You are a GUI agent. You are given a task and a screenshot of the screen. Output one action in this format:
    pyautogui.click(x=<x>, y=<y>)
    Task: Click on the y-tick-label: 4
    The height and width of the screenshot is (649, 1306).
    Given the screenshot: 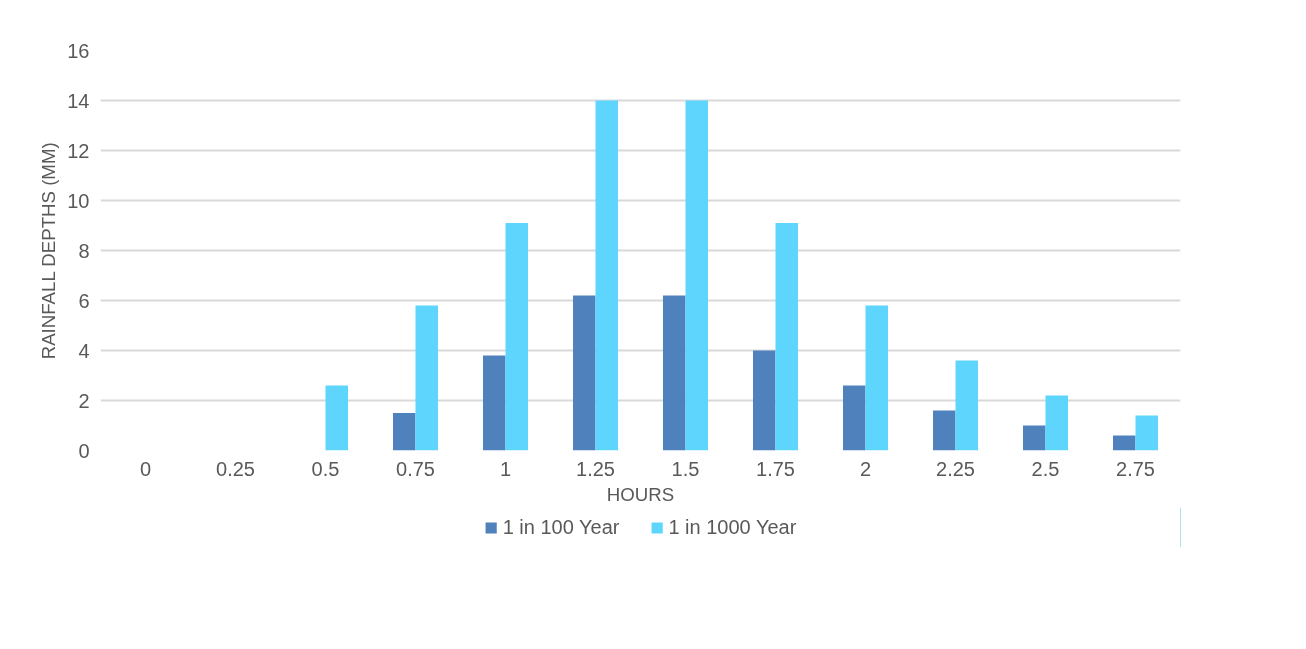 What is the action you would take?
    pyautogui.click(x=84, y=350)
    